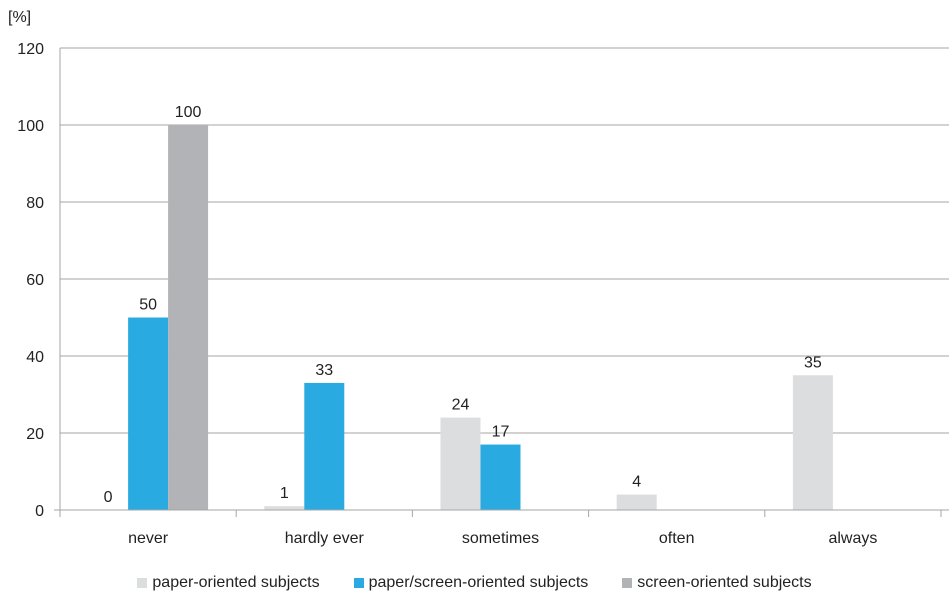  I want to click on x-tick-labels: never hardly ever sometimes often always, so click(502, 538).